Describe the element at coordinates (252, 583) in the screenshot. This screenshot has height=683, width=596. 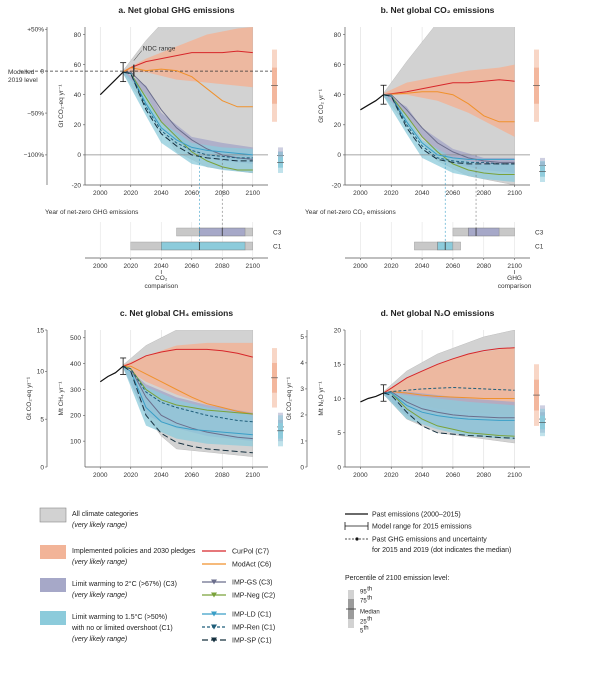
I see `legend-series-label: IMP-GS (C3)` at that location.